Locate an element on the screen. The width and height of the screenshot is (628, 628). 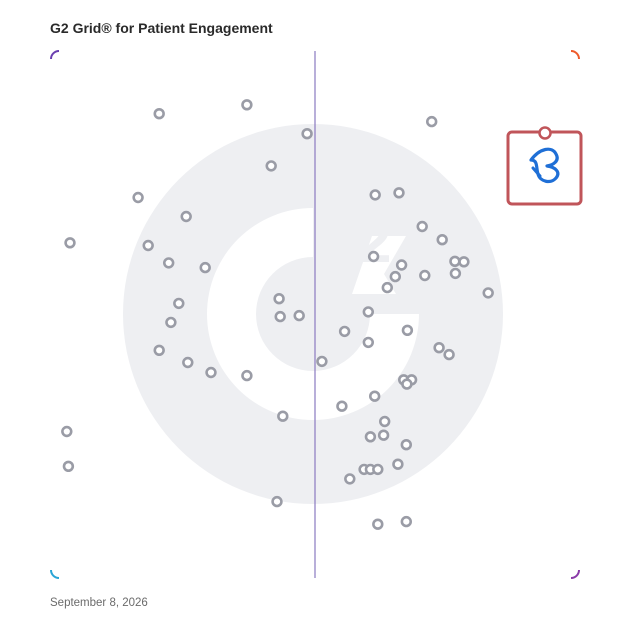
highlight-pin is located at coordinates (545, 133).